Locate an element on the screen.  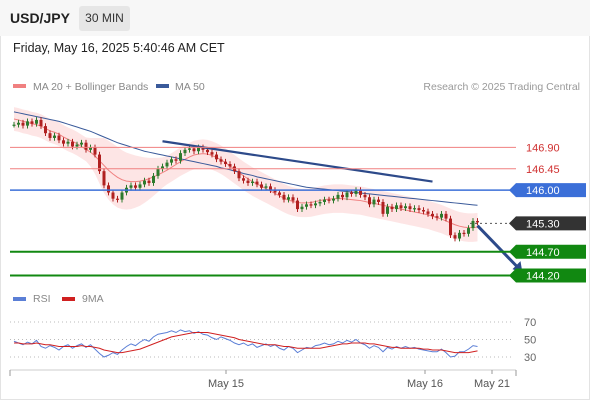
ma20-legend-swatch is located at coordinates (19, 86).